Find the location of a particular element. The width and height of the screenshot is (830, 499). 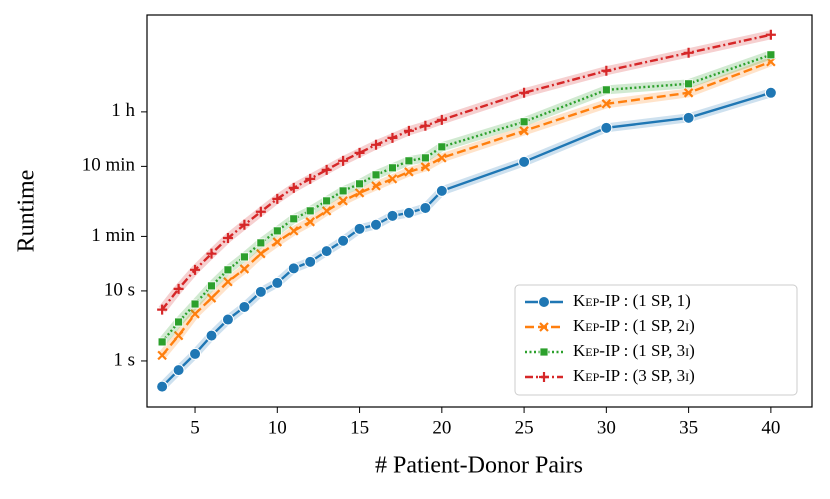

legend-label: Kep-IP : (1 SP, 2ι) is located at coordinates (634, 325).